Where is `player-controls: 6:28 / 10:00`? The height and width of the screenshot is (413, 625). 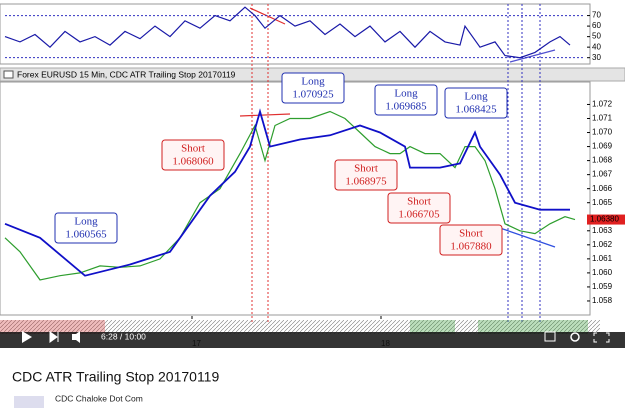
player-controls: 6:28 / 10:00 is located at coordinates (312, 334).